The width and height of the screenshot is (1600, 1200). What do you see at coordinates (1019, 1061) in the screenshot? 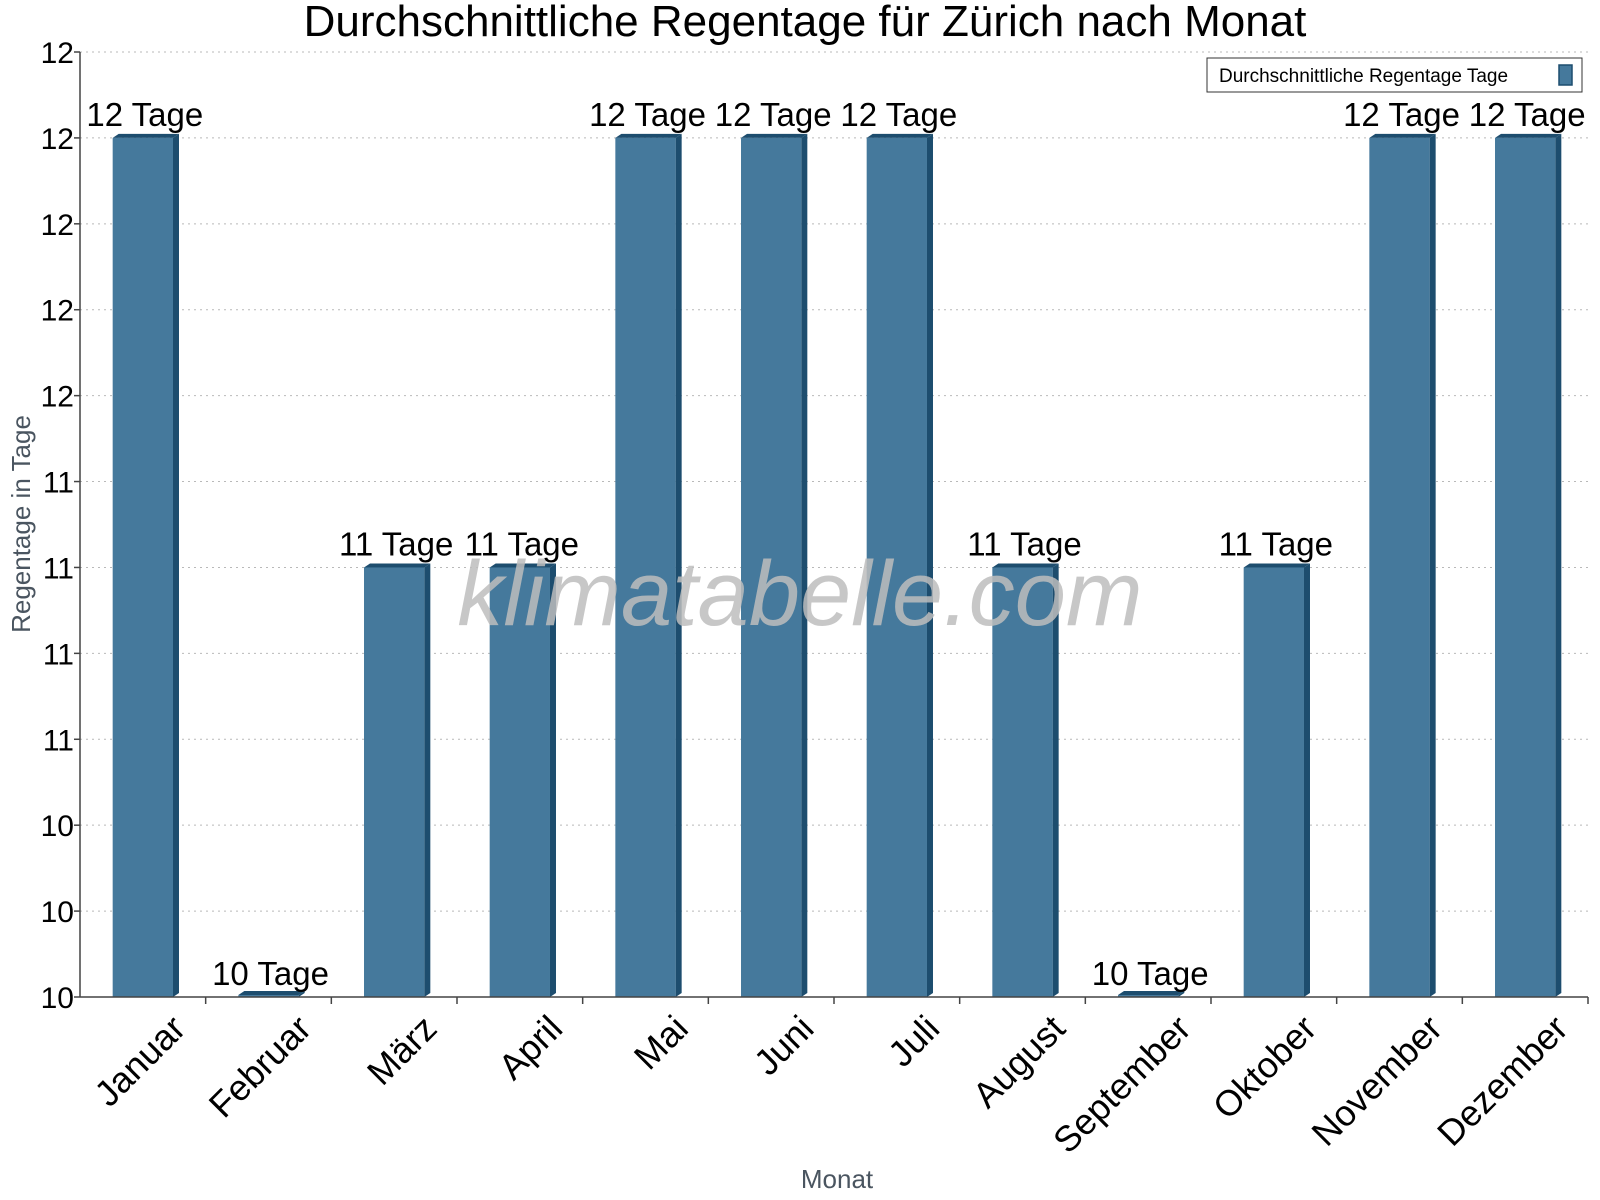
I see `x-tick-label: August` at bounding box center [1019, 1061].